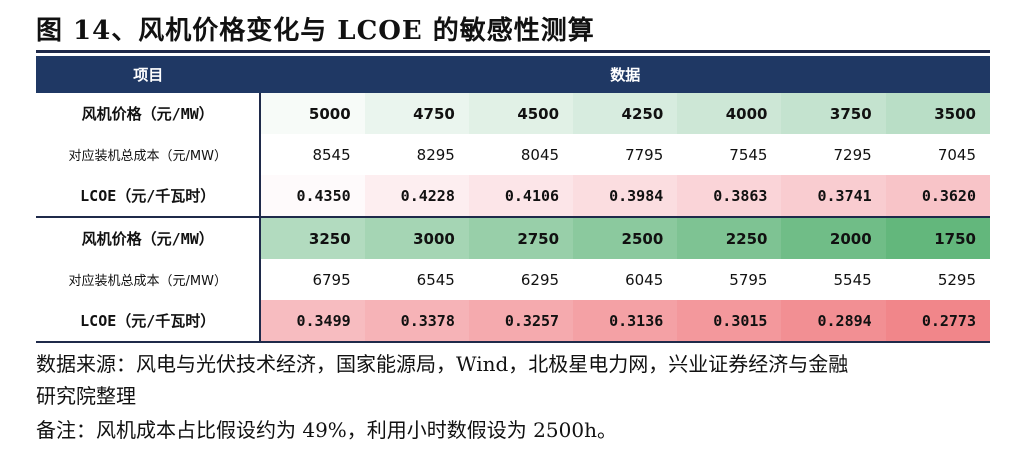  I want to click on value-cell: 5795, so click(729, 279).